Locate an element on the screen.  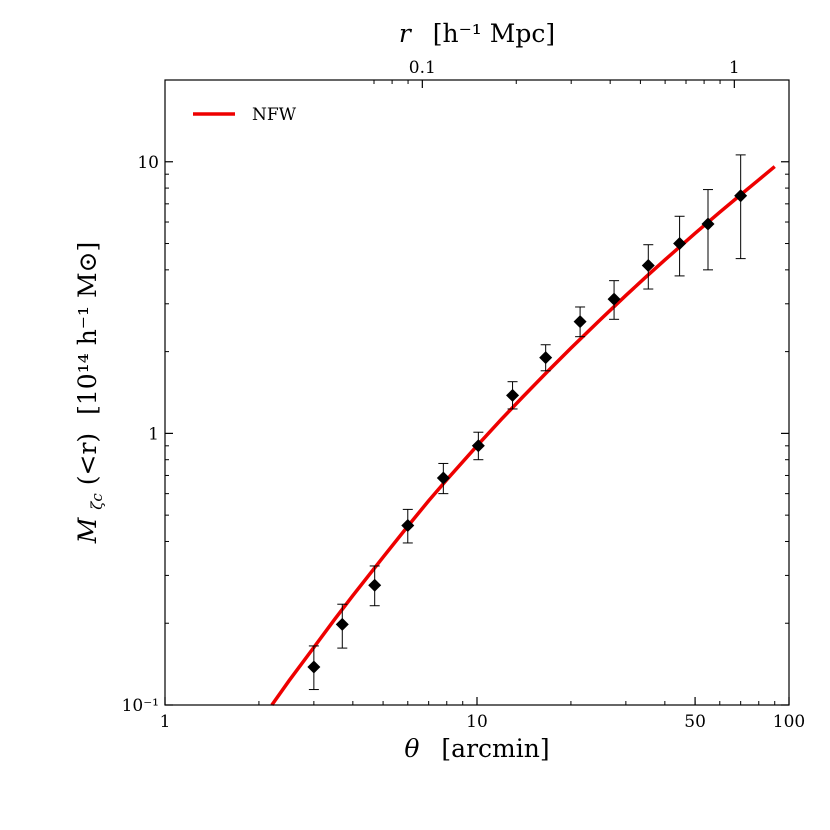
y-tick-label: 1 is located at coordinates (153, 434).